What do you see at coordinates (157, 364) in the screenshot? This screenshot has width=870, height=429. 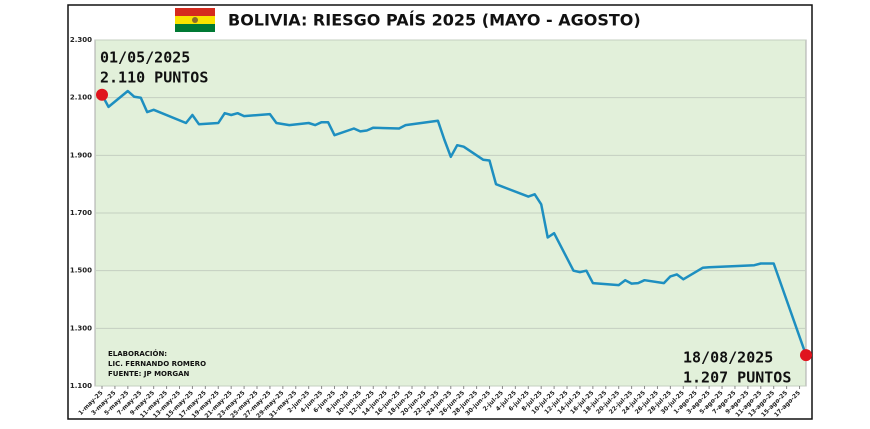 I see `credit: LIC. FERNANDO ROMERO` at bounding box center [157, 364].